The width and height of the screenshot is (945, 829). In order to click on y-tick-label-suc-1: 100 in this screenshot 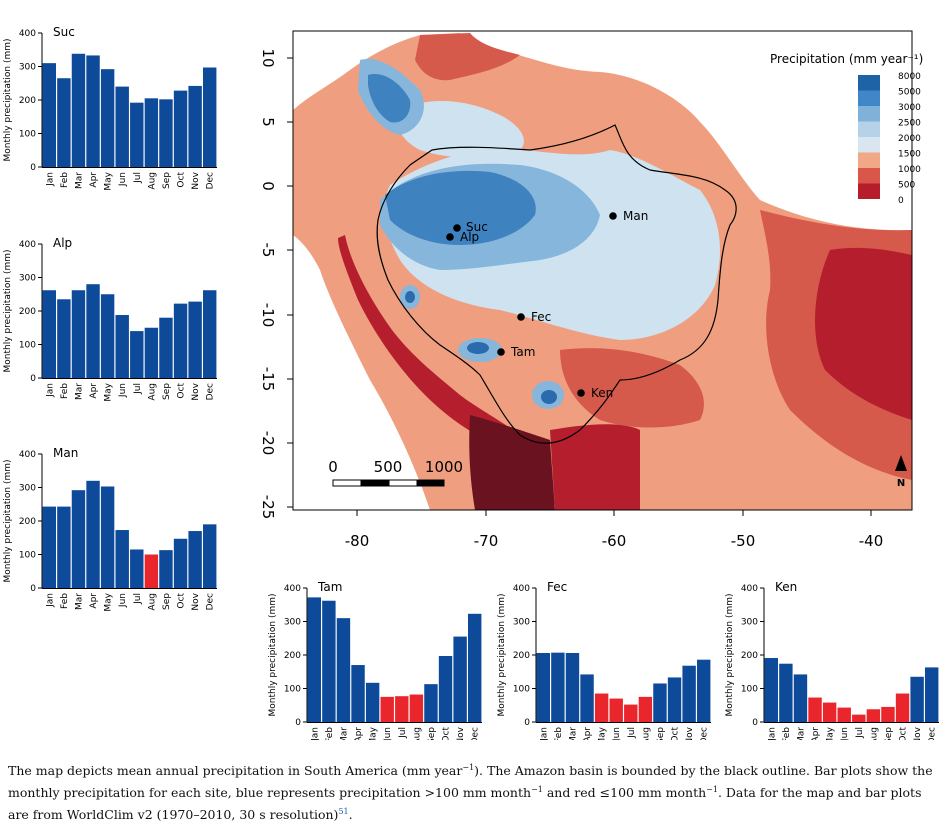, I will do `click(27, 135)`.